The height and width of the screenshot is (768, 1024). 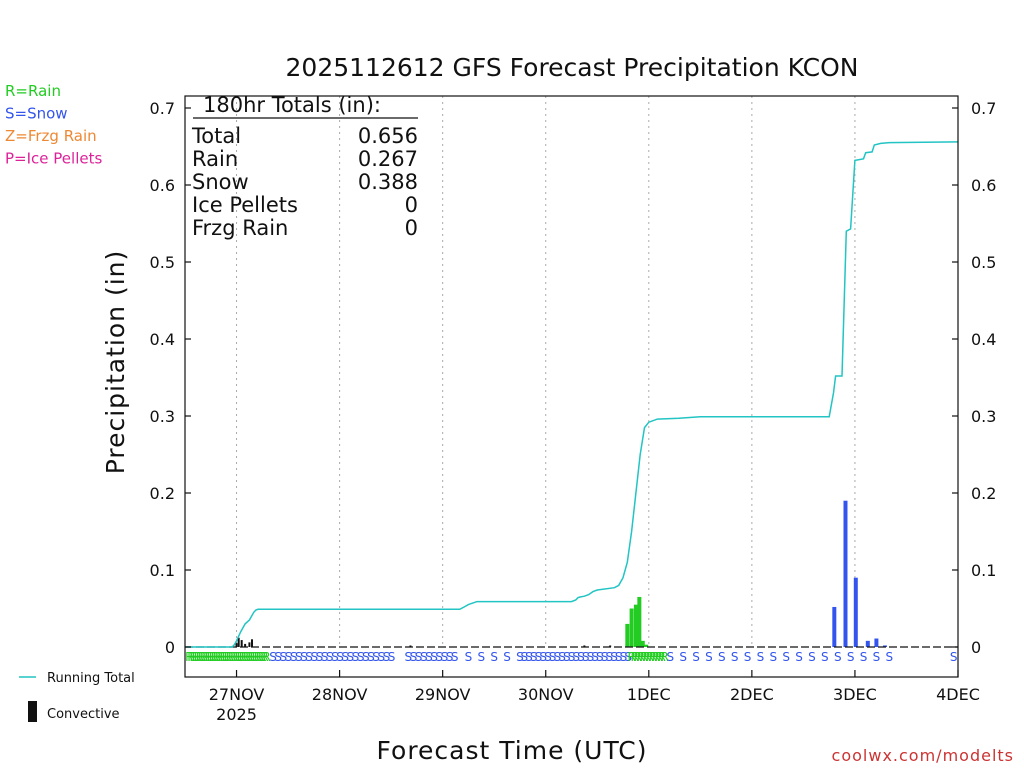 What do you see at coordinates (83, 714) in the screenshot?
I see `convective-label: Convective` at bounding box center [83, 714].